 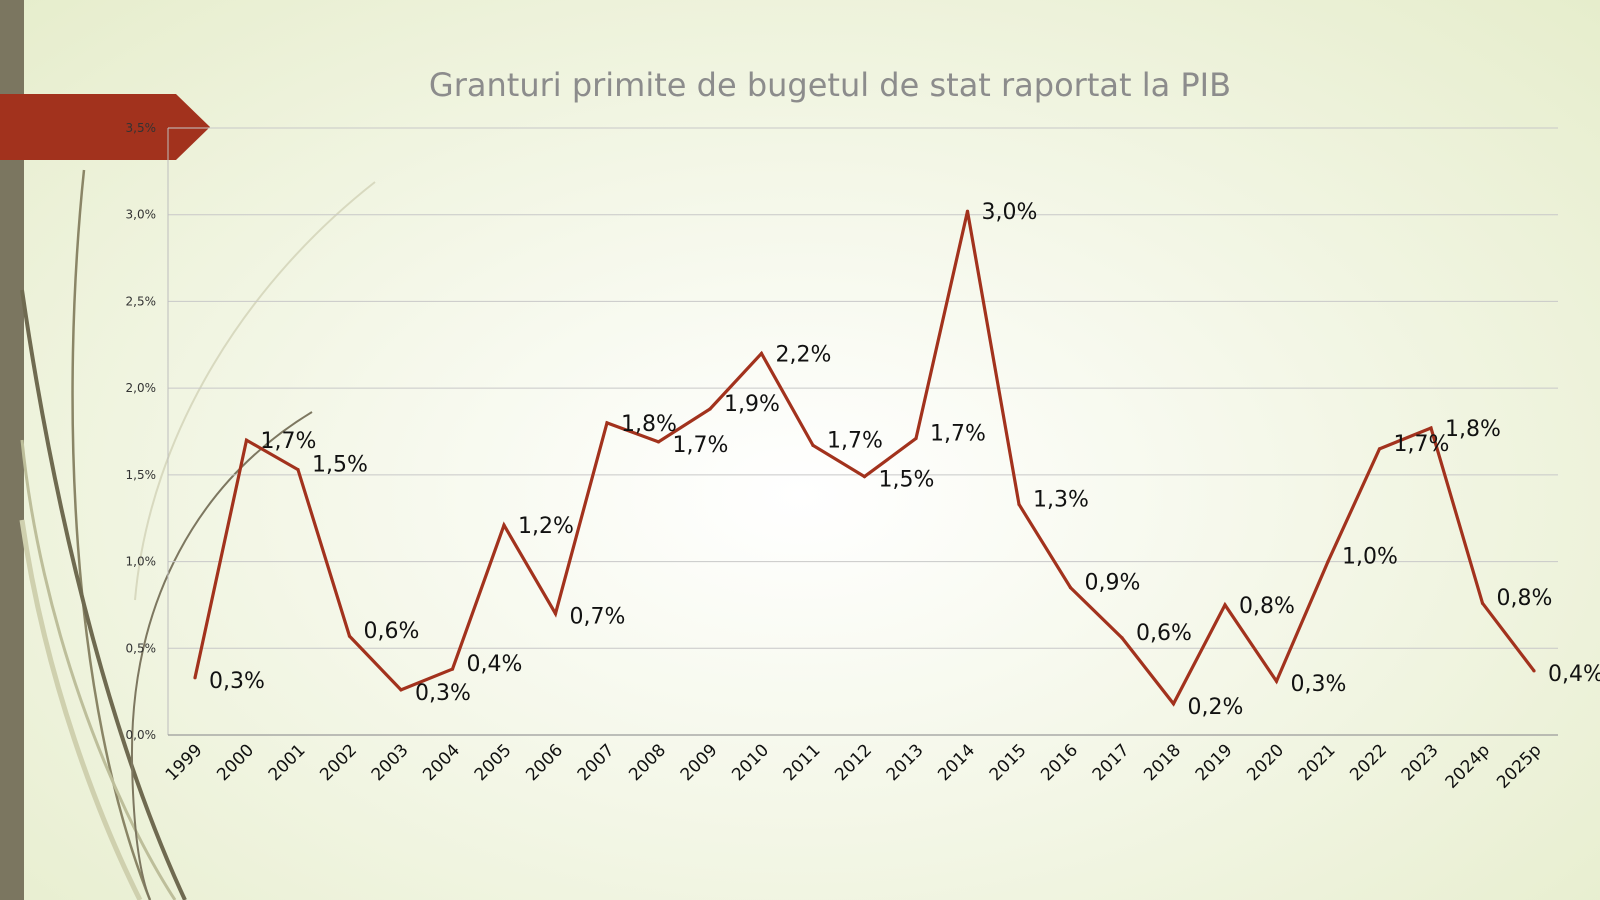 I want to click on data-label: 0,2%, so click(x=1216, y=707).